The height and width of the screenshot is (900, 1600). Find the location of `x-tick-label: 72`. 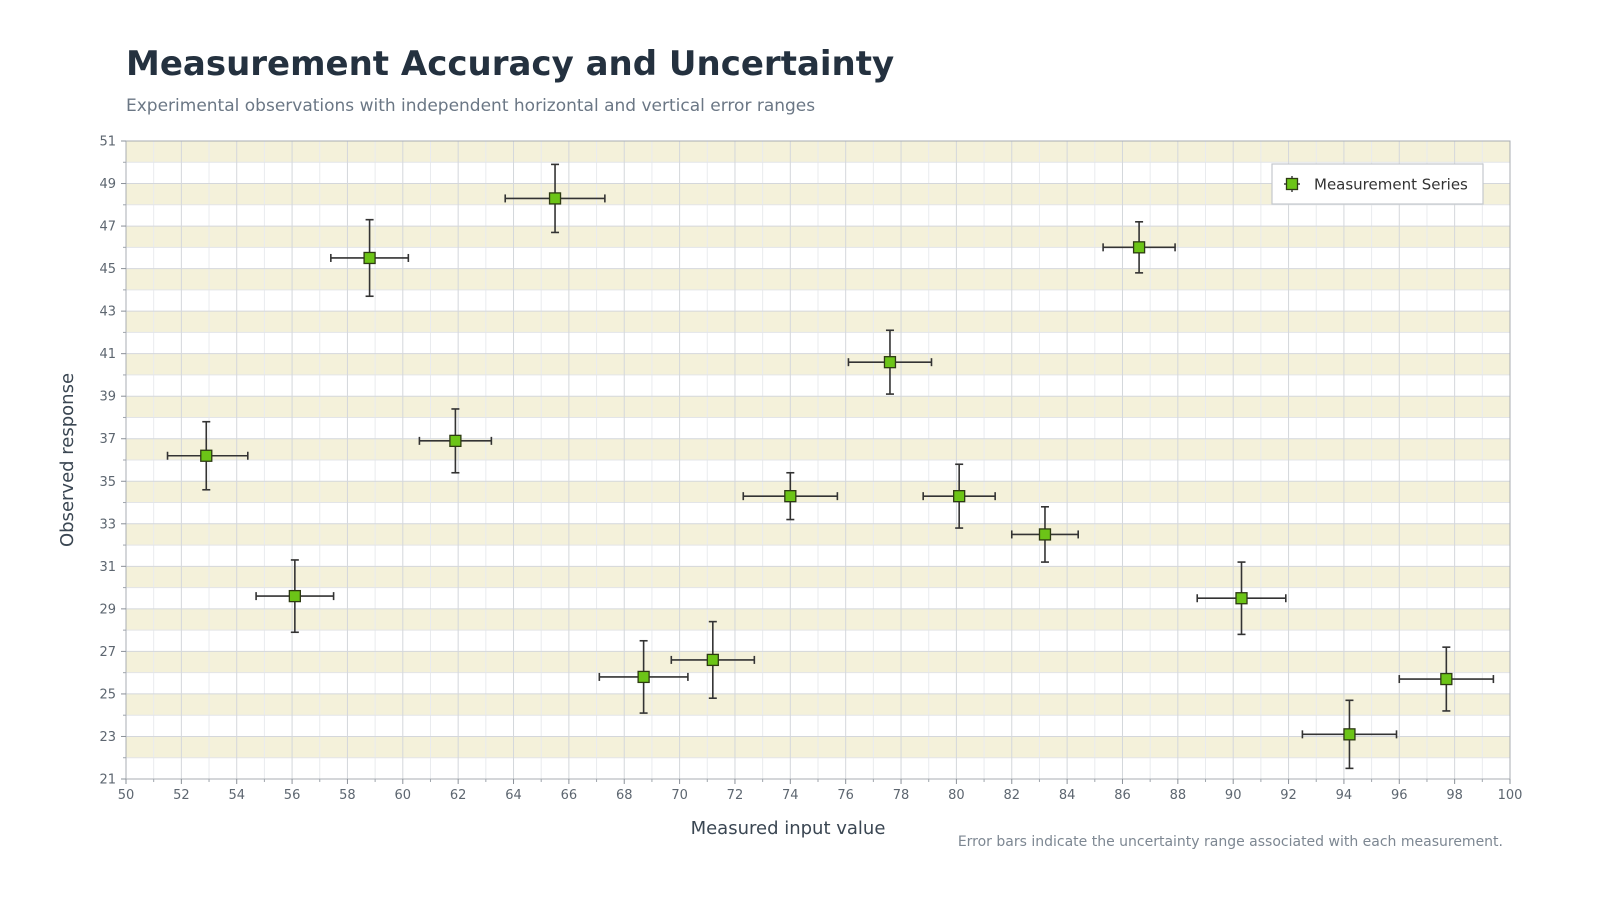

x-tick-label: 72 is located at coordinates (735, 795).